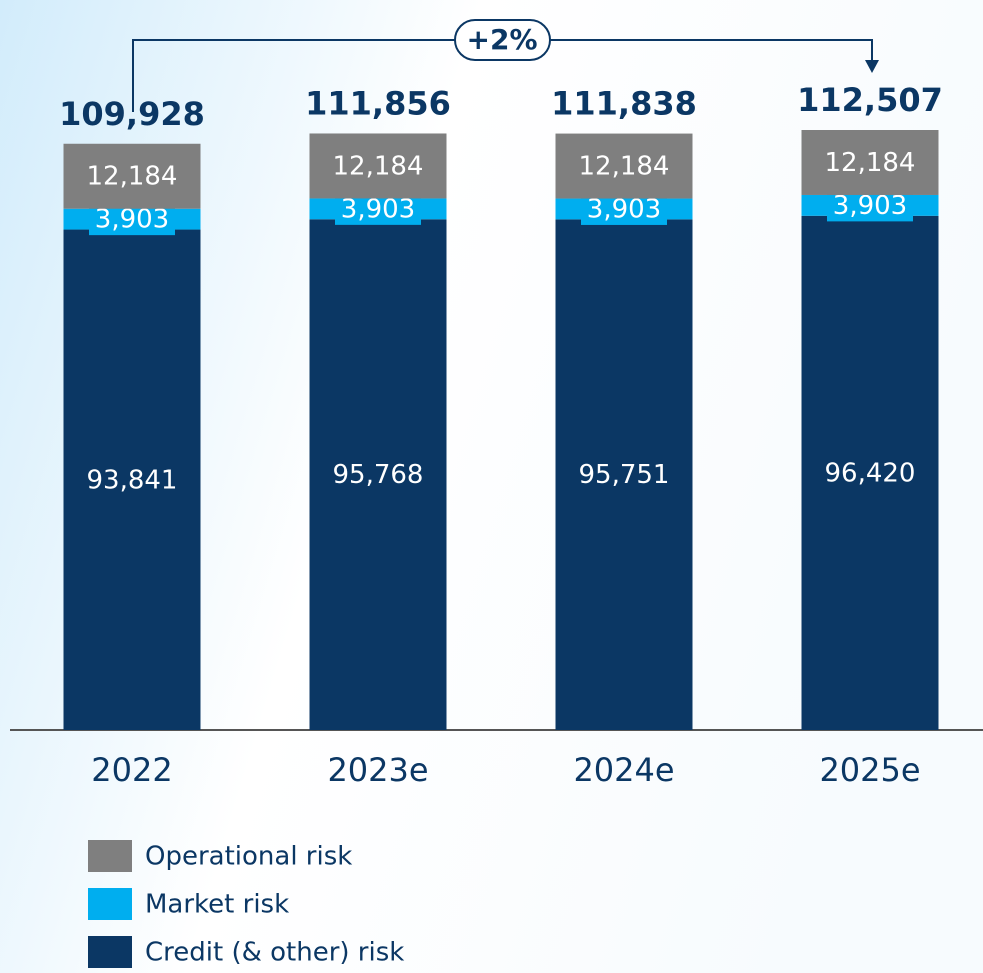 This screenshot has width=983, height=973. What do you see at coordinates (248, 857) in the screenshot?
I see `legend-label: Operational risk` at bounding box center [248, 857].